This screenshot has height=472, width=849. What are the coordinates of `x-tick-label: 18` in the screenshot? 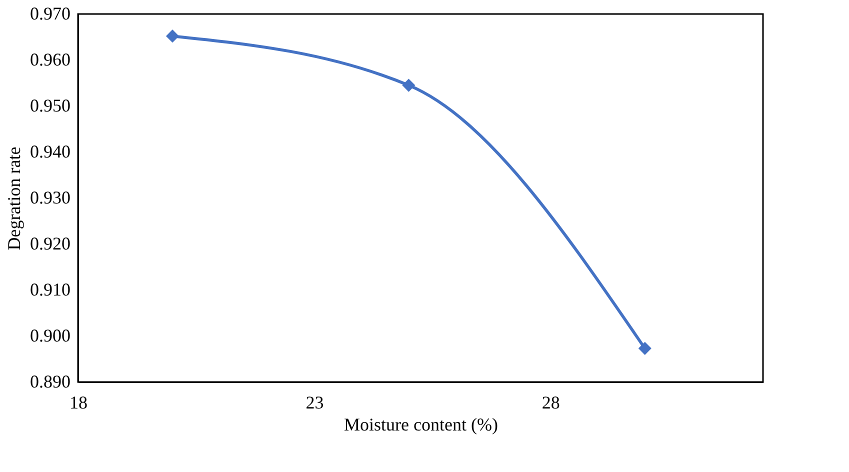 It's located at (79, 402).